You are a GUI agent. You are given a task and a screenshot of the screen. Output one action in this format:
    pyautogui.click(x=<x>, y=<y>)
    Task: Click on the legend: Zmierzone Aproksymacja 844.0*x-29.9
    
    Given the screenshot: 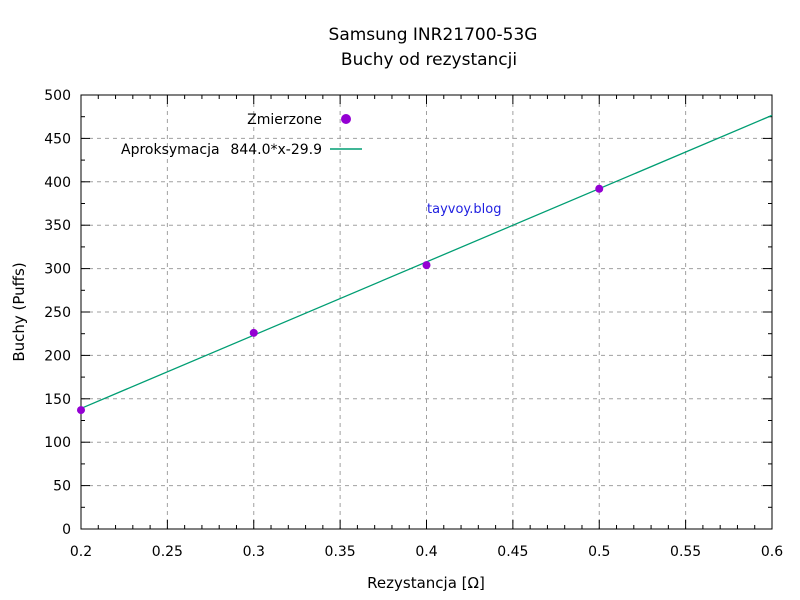 What is the action you would take?
    pyautogui.click(x=241, y=135)
    